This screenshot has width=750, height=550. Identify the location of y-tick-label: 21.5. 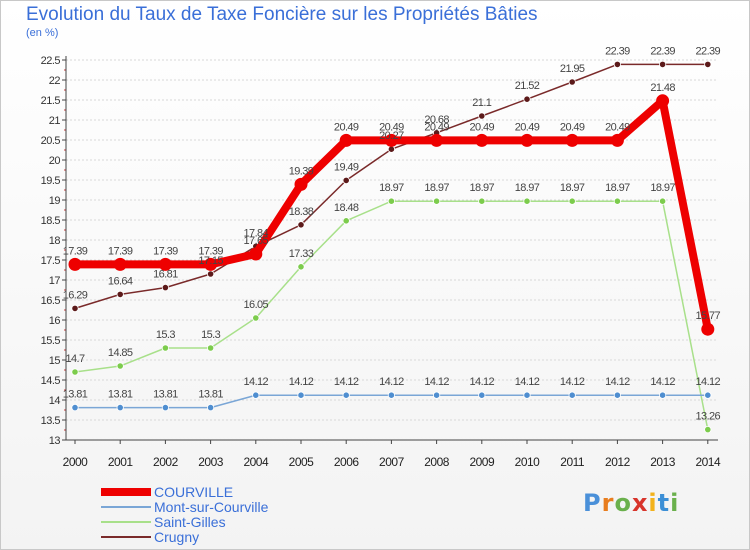
(51, 101).